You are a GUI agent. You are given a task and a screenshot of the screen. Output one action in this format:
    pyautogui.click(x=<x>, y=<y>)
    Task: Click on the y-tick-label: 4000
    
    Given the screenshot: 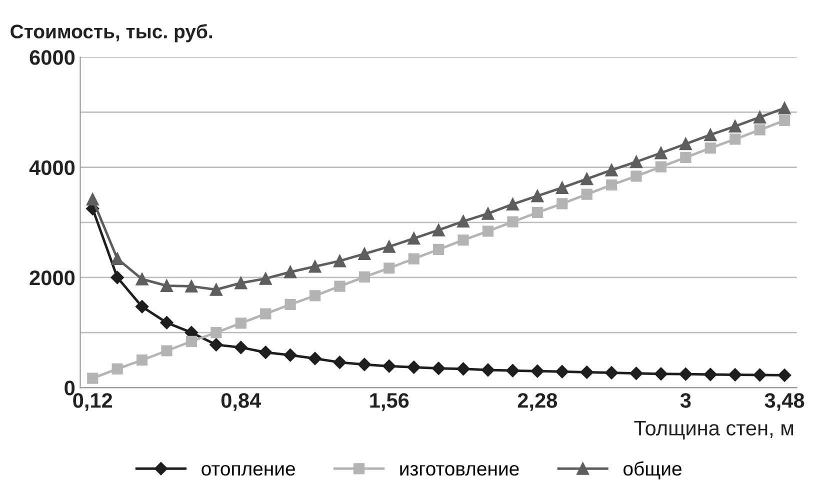 What is the action you would take?
    pyautogui.click(x=52, y=168)
    